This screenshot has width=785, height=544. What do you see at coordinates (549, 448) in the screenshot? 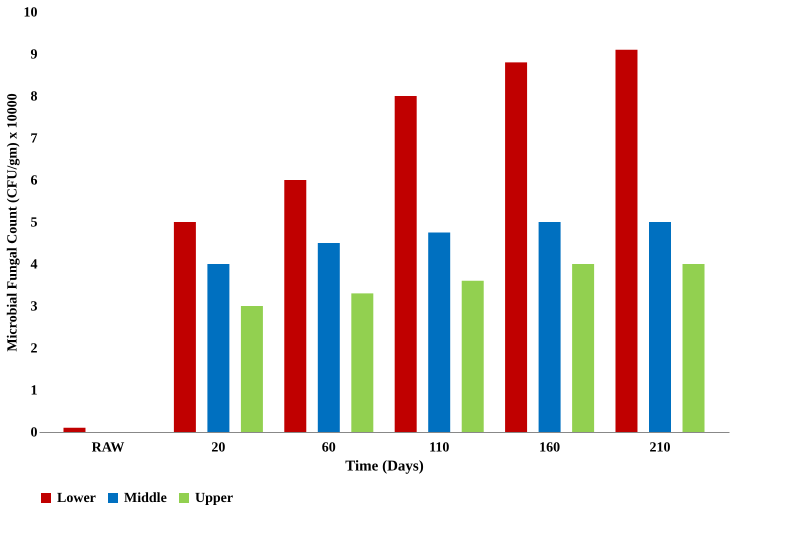
I see `x-tick-label: 160` at bounding box center [549, 448].